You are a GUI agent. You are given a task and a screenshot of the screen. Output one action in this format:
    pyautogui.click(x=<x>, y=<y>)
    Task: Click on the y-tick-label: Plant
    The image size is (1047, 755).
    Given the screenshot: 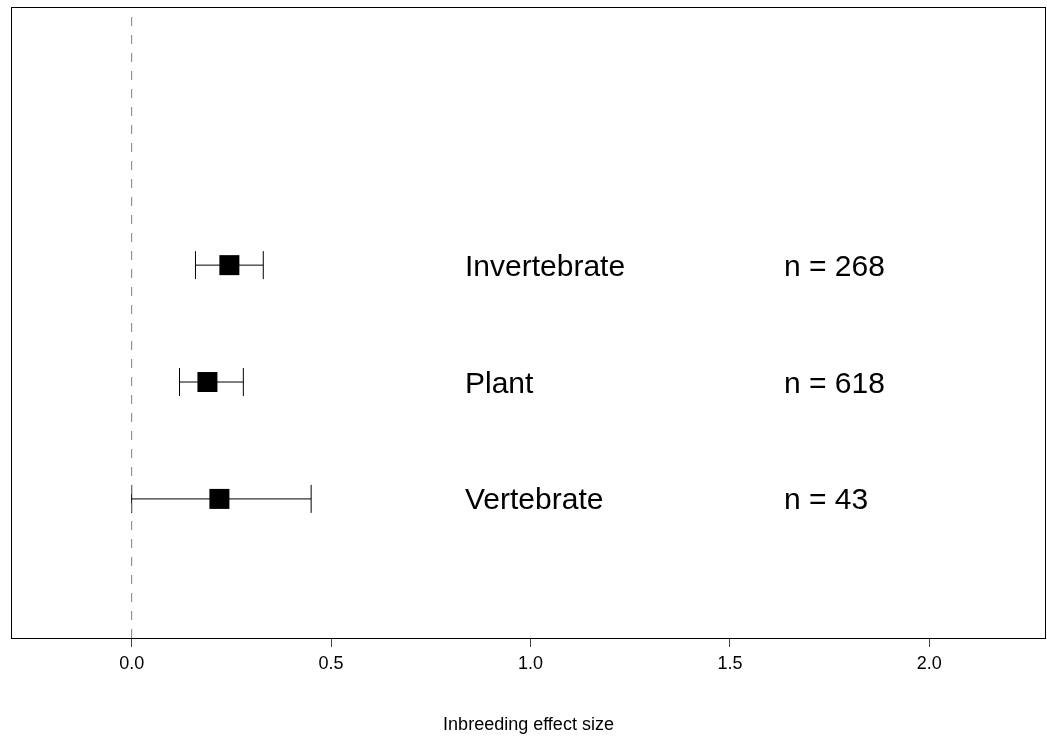 What is the action you would take?
    pyautogui.click(x=500, y=382)
    